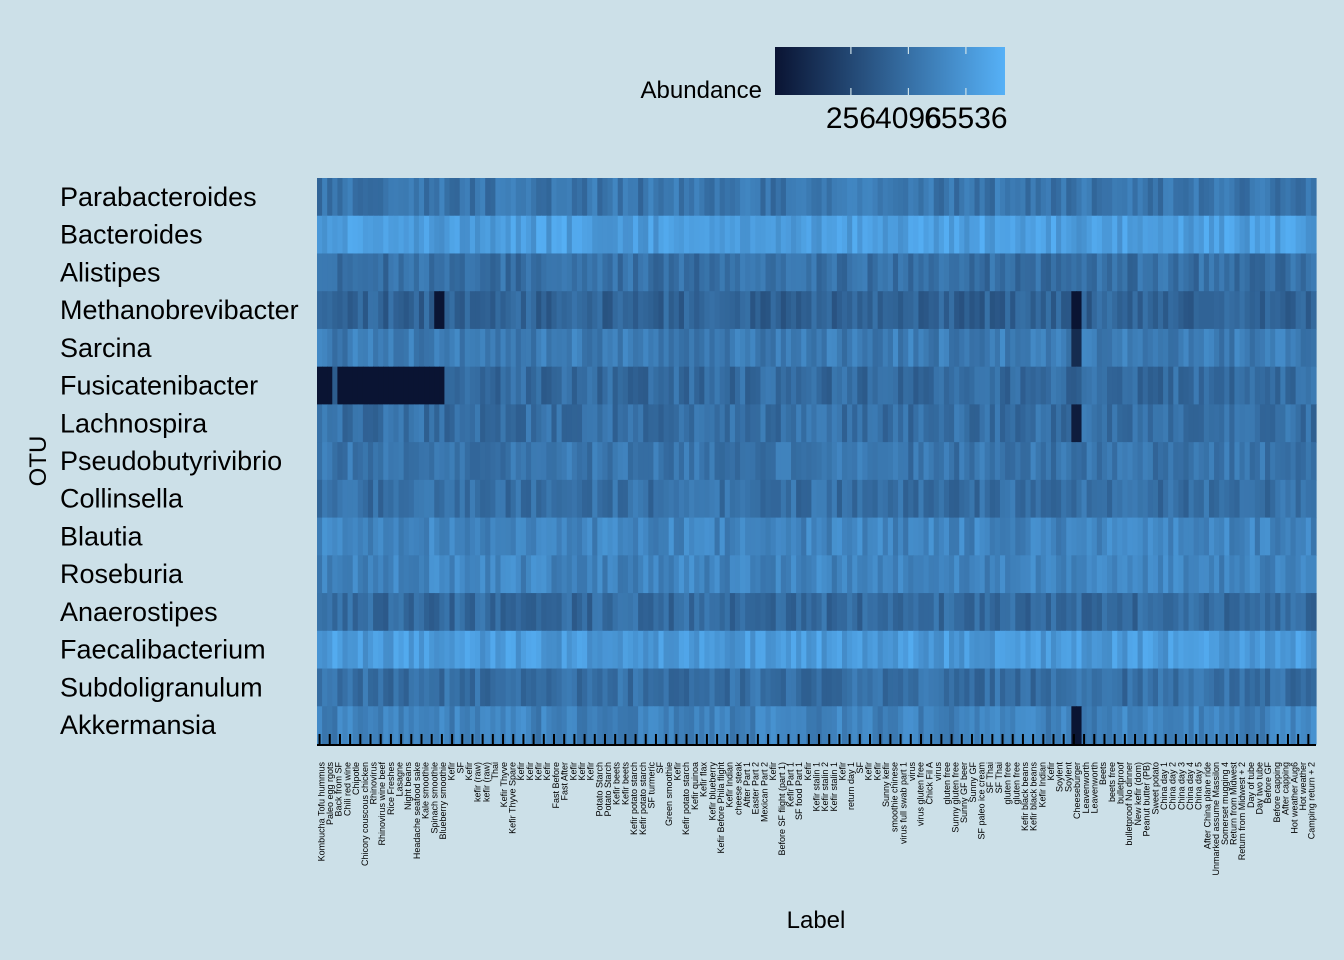 The height and width of the screenshot is (960, 1344). Describe the element at coordinates (1164, 786) in the screenshot. I see `x-tick-label: China day 1` at that location.